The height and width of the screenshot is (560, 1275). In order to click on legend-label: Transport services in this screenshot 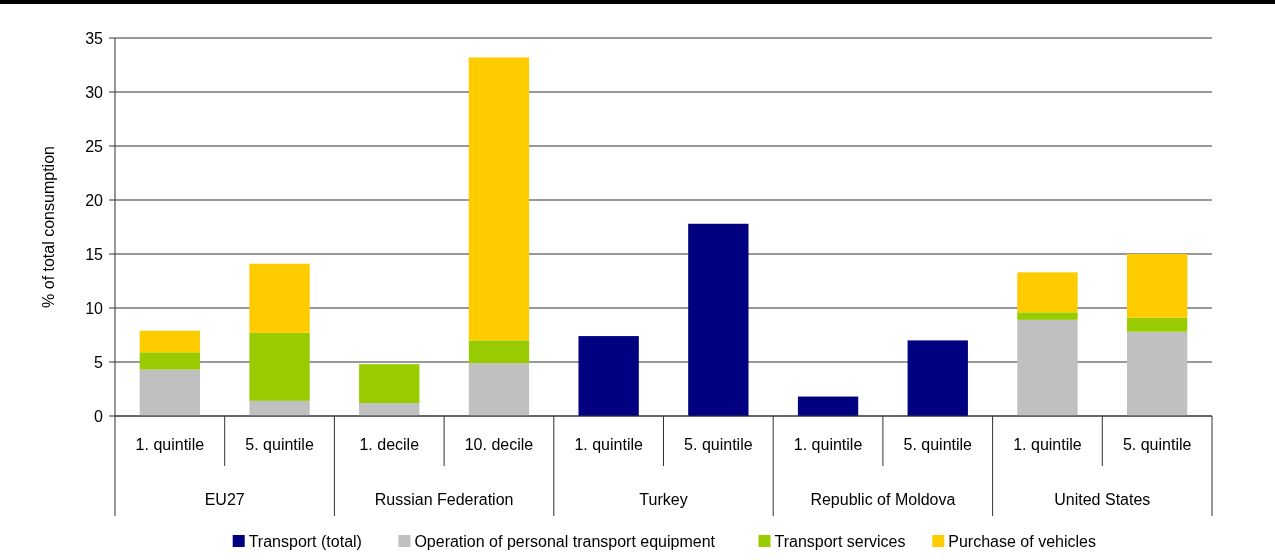, I will do `click(840, 541)`.